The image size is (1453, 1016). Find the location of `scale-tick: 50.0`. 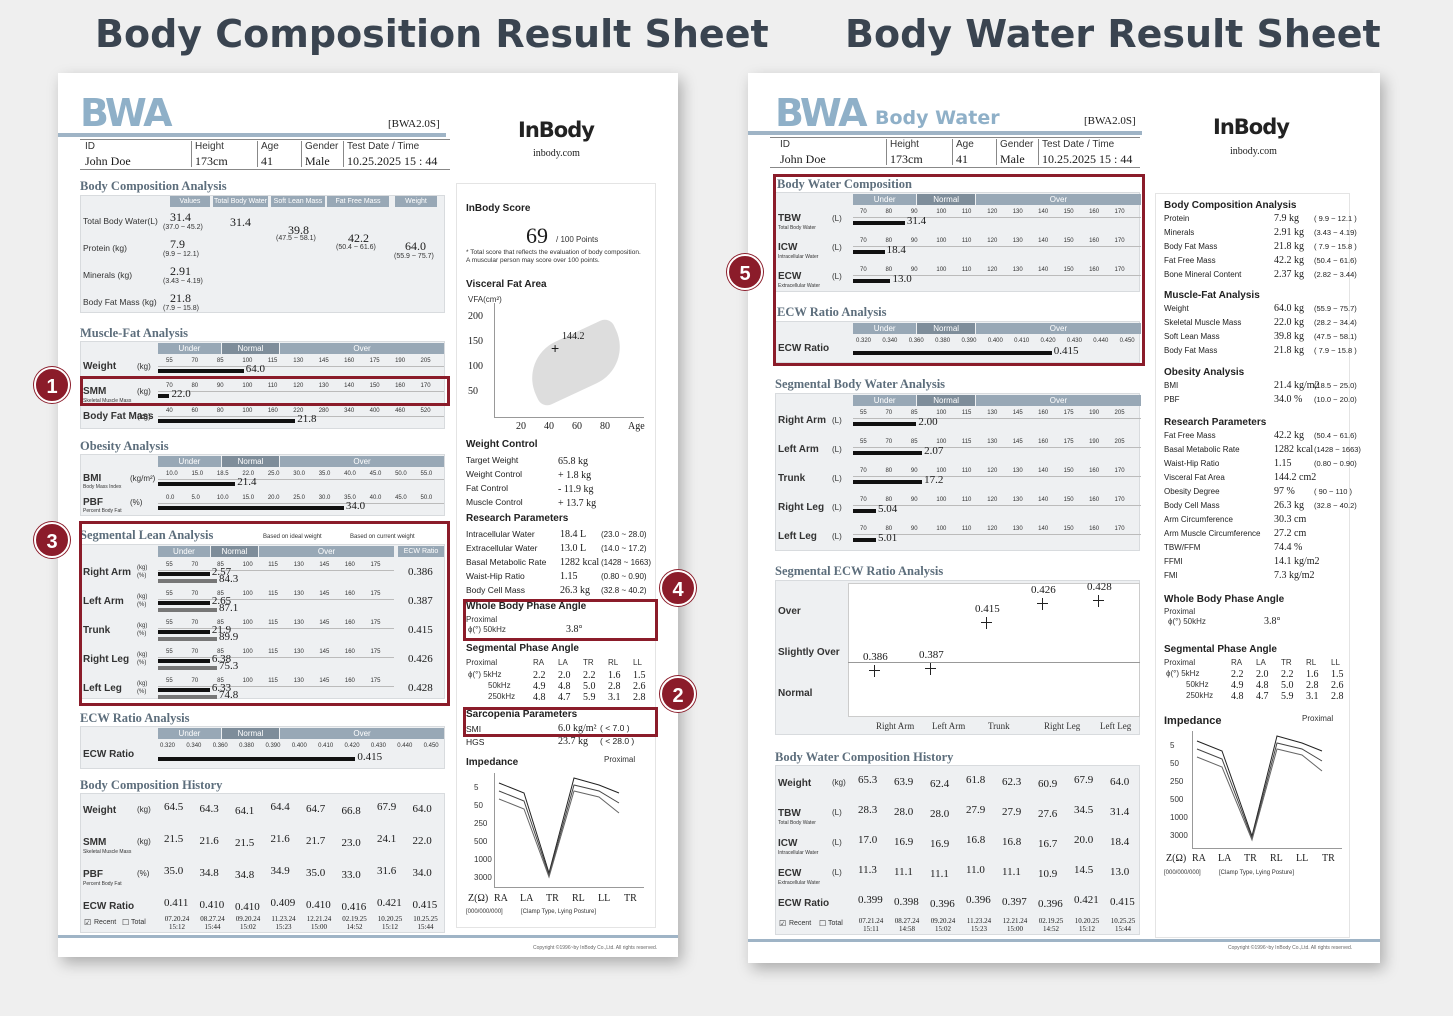

scale-tick: 50.0 is located at coordinates (426, 498).